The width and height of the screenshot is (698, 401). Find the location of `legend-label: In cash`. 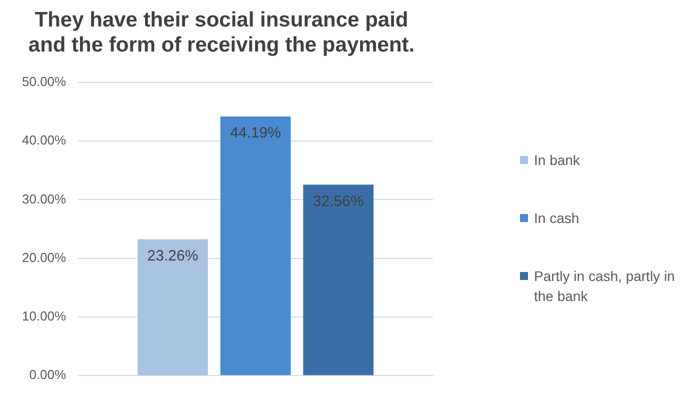

legend-label: In cash is located at coordinates (557, 218).